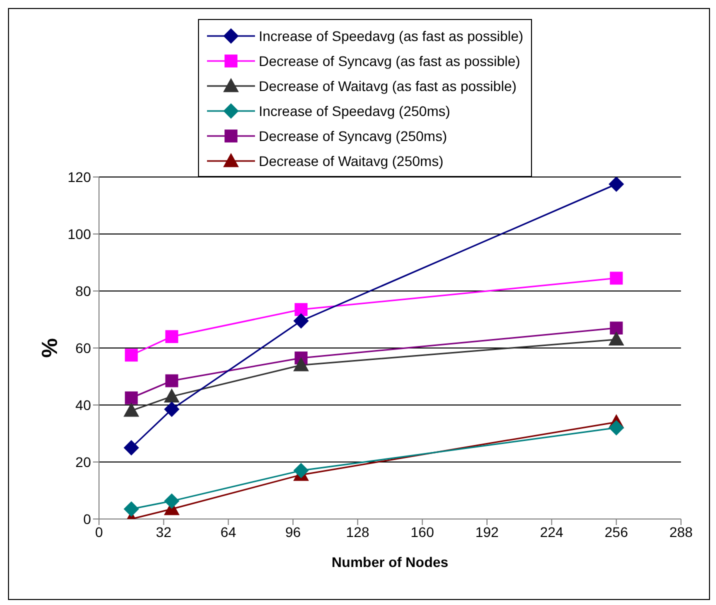  I want to click on legend-label: Increase of Speedavg (250ms), so click(354, 110).